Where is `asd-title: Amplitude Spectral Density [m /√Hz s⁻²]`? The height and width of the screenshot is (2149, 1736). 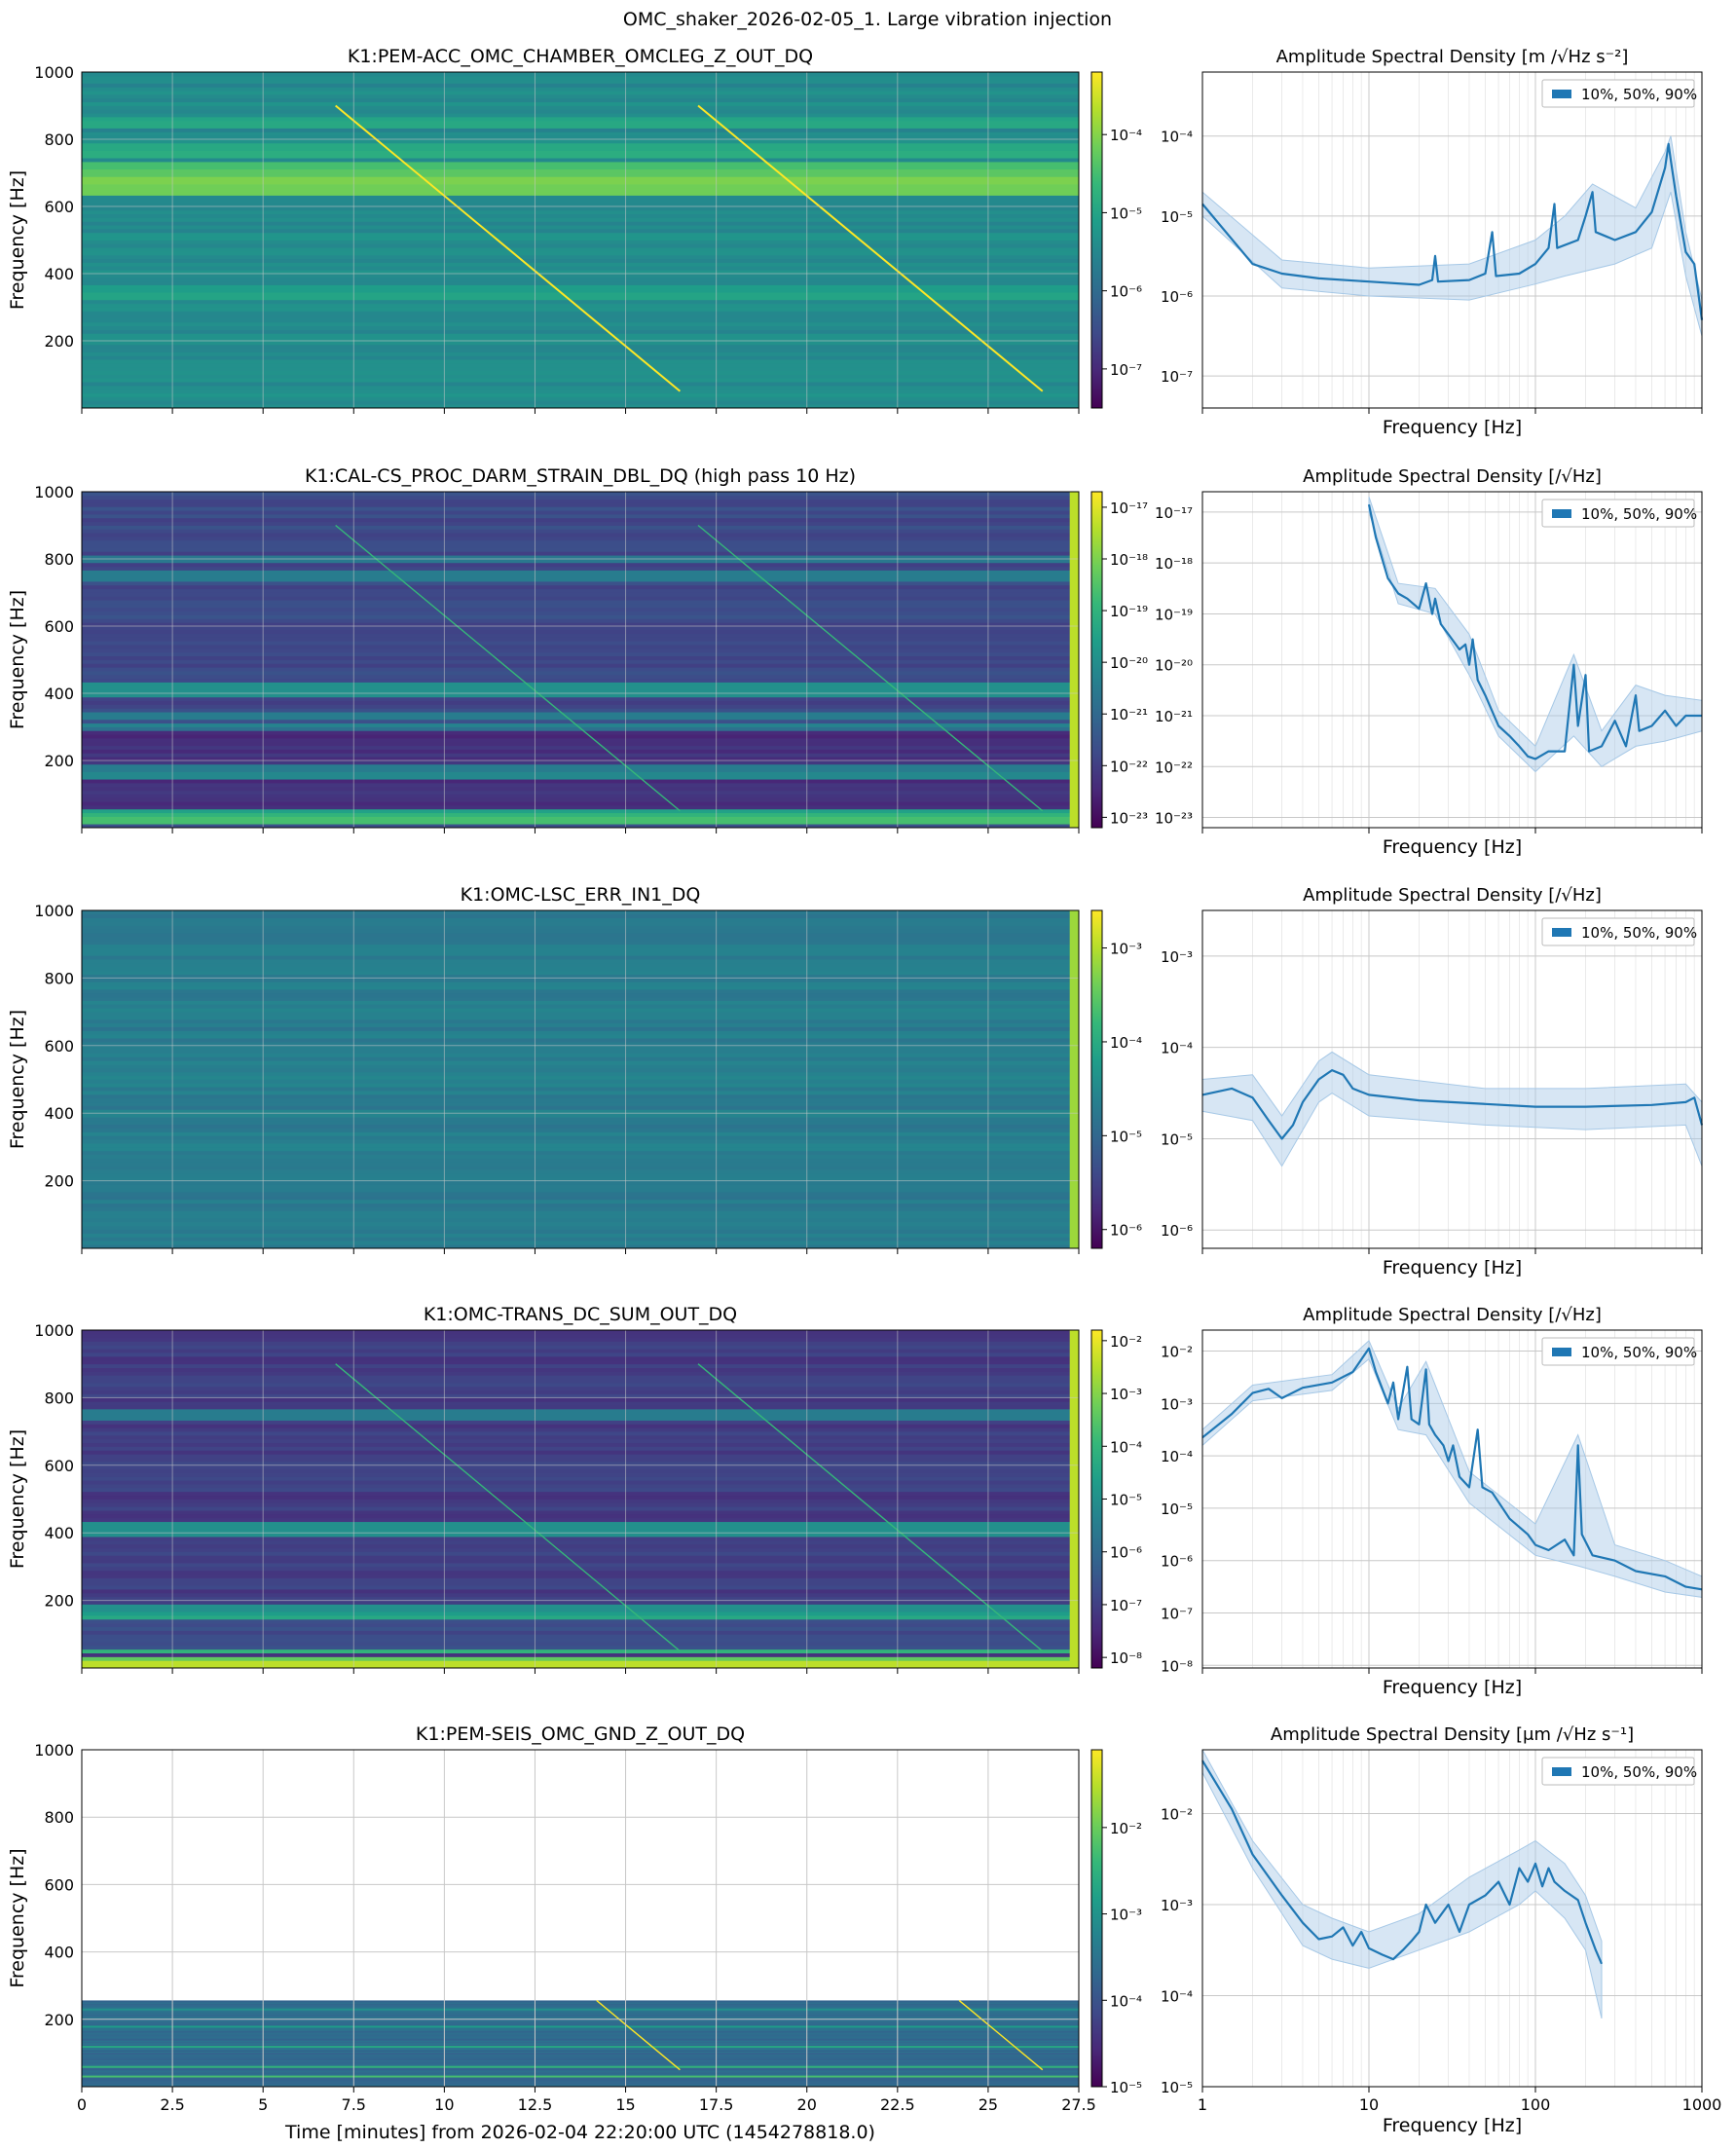 asd-title: Amplitude Spectral Density [m /√Hz s⁻²] is located at coordinates (1452, 57).